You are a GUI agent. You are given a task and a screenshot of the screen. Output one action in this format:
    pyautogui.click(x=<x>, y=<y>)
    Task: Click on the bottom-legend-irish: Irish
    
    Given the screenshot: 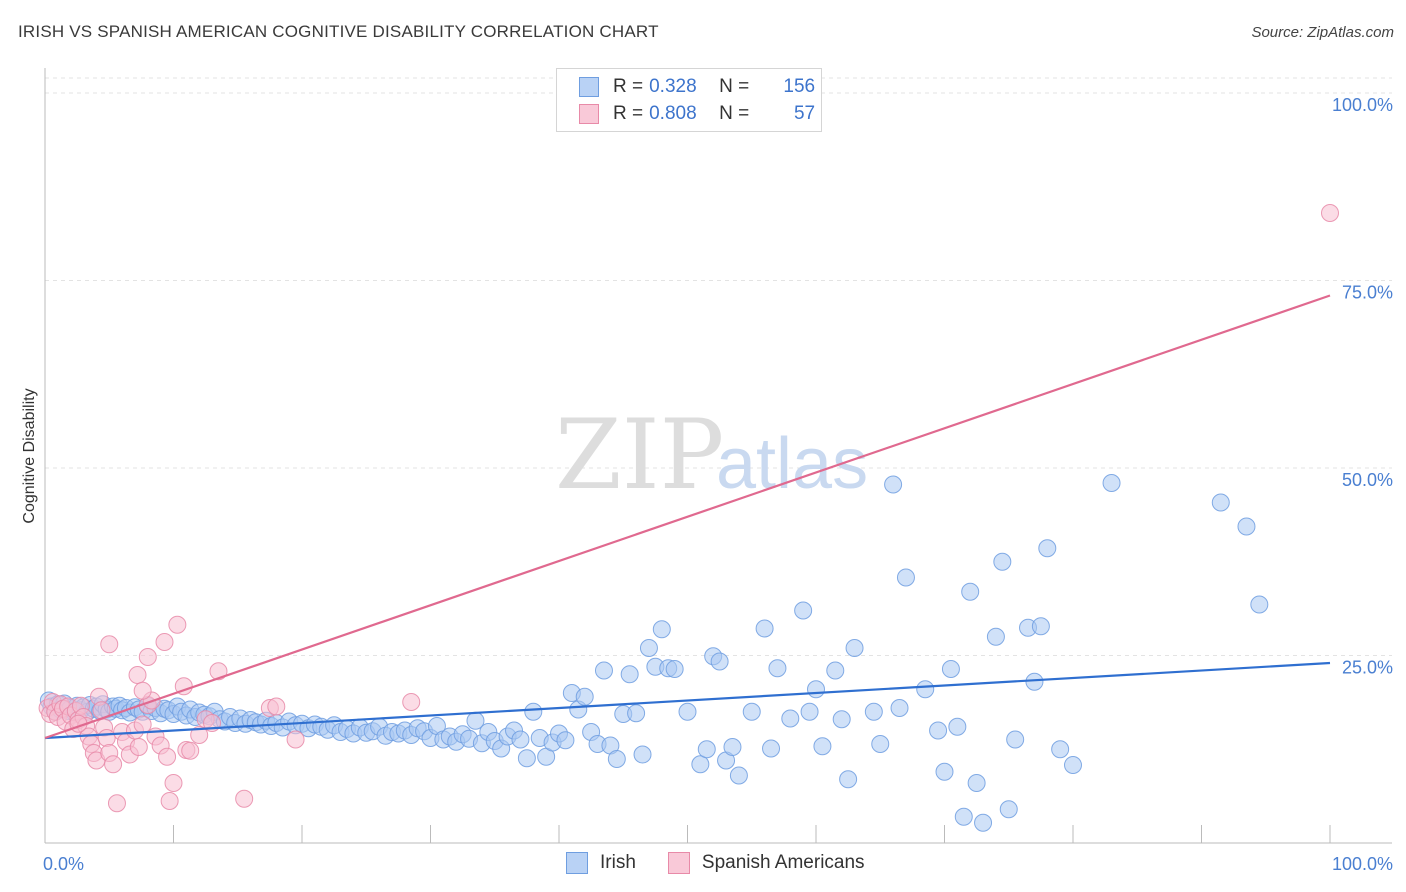 What is the action you would take?
    pyautogui.click(x=601, y=863)
    